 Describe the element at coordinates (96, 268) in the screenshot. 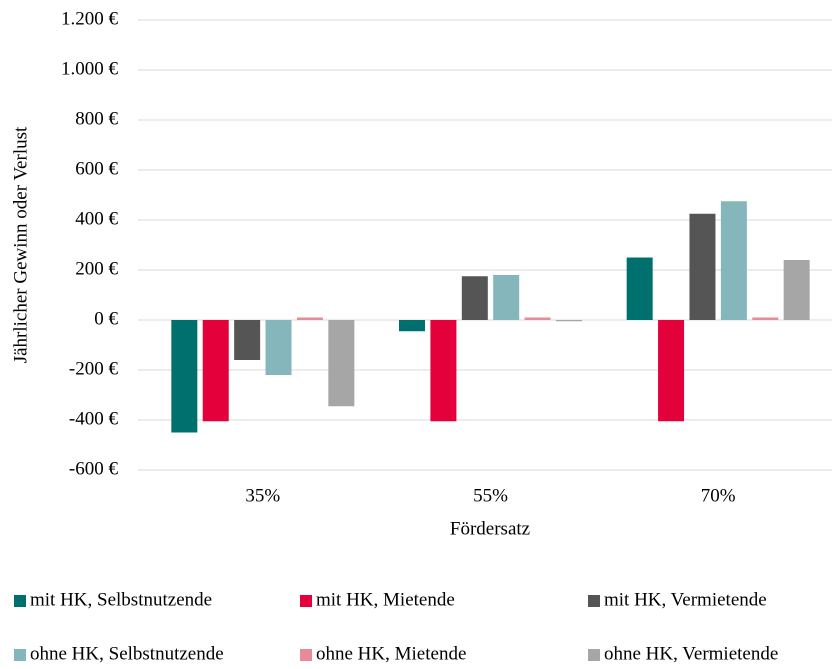

I see `y-tick-label: 200 €` at that location.